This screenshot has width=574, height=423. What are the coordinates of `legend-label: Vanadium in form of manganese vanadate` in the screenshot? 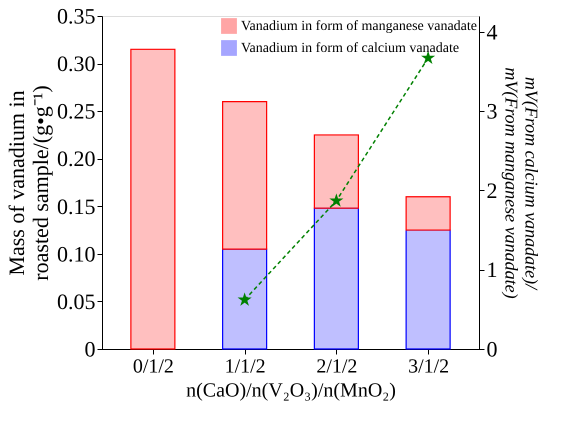 It's located at (359, 26).